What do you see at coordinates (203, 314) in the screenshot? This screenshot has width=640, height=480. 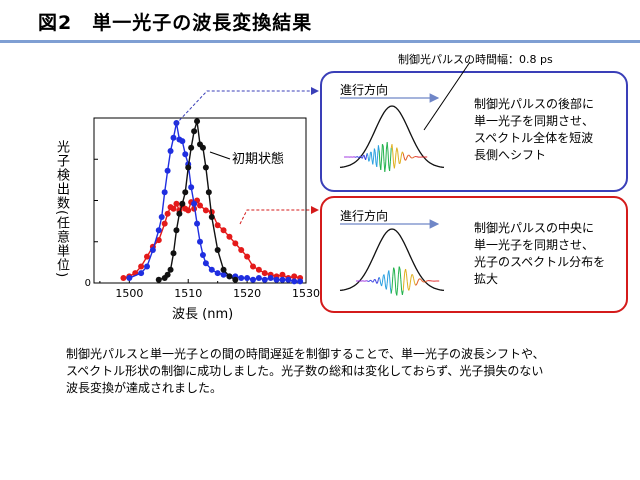 I see `x-axis-label: 波長 (nm)` at bounding box center [203, 314].